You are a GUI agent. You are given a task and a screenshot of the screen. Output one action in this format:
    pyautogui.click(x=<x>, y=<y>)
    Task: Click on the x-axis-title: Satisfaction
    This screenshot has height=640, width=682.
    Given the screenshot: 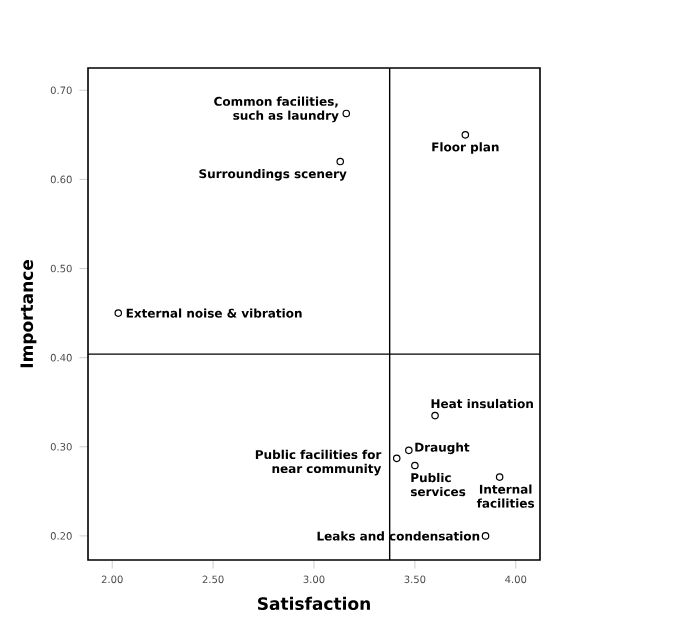 What is the action you would take?
    pyautogui.click(x=313, y=603)
    